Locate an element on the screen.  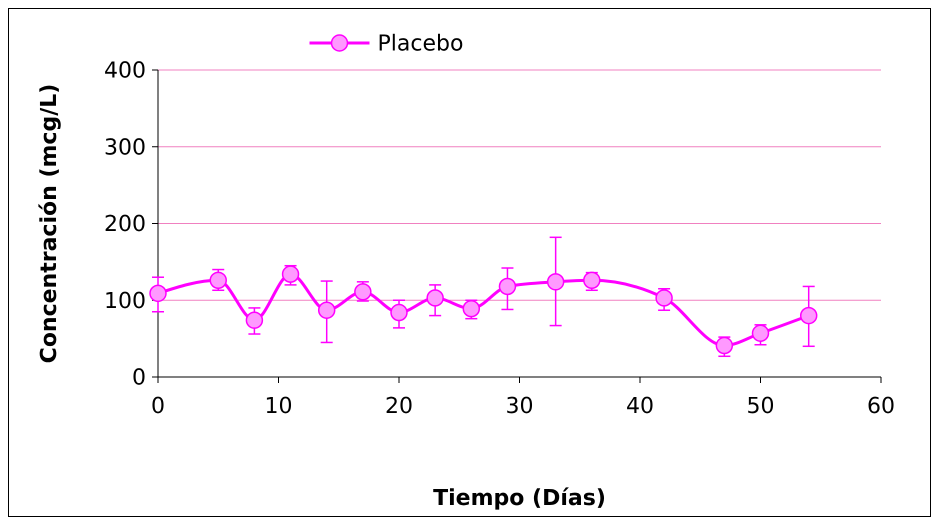
x-tick-label: 50 is located at coordinates (760, 406).